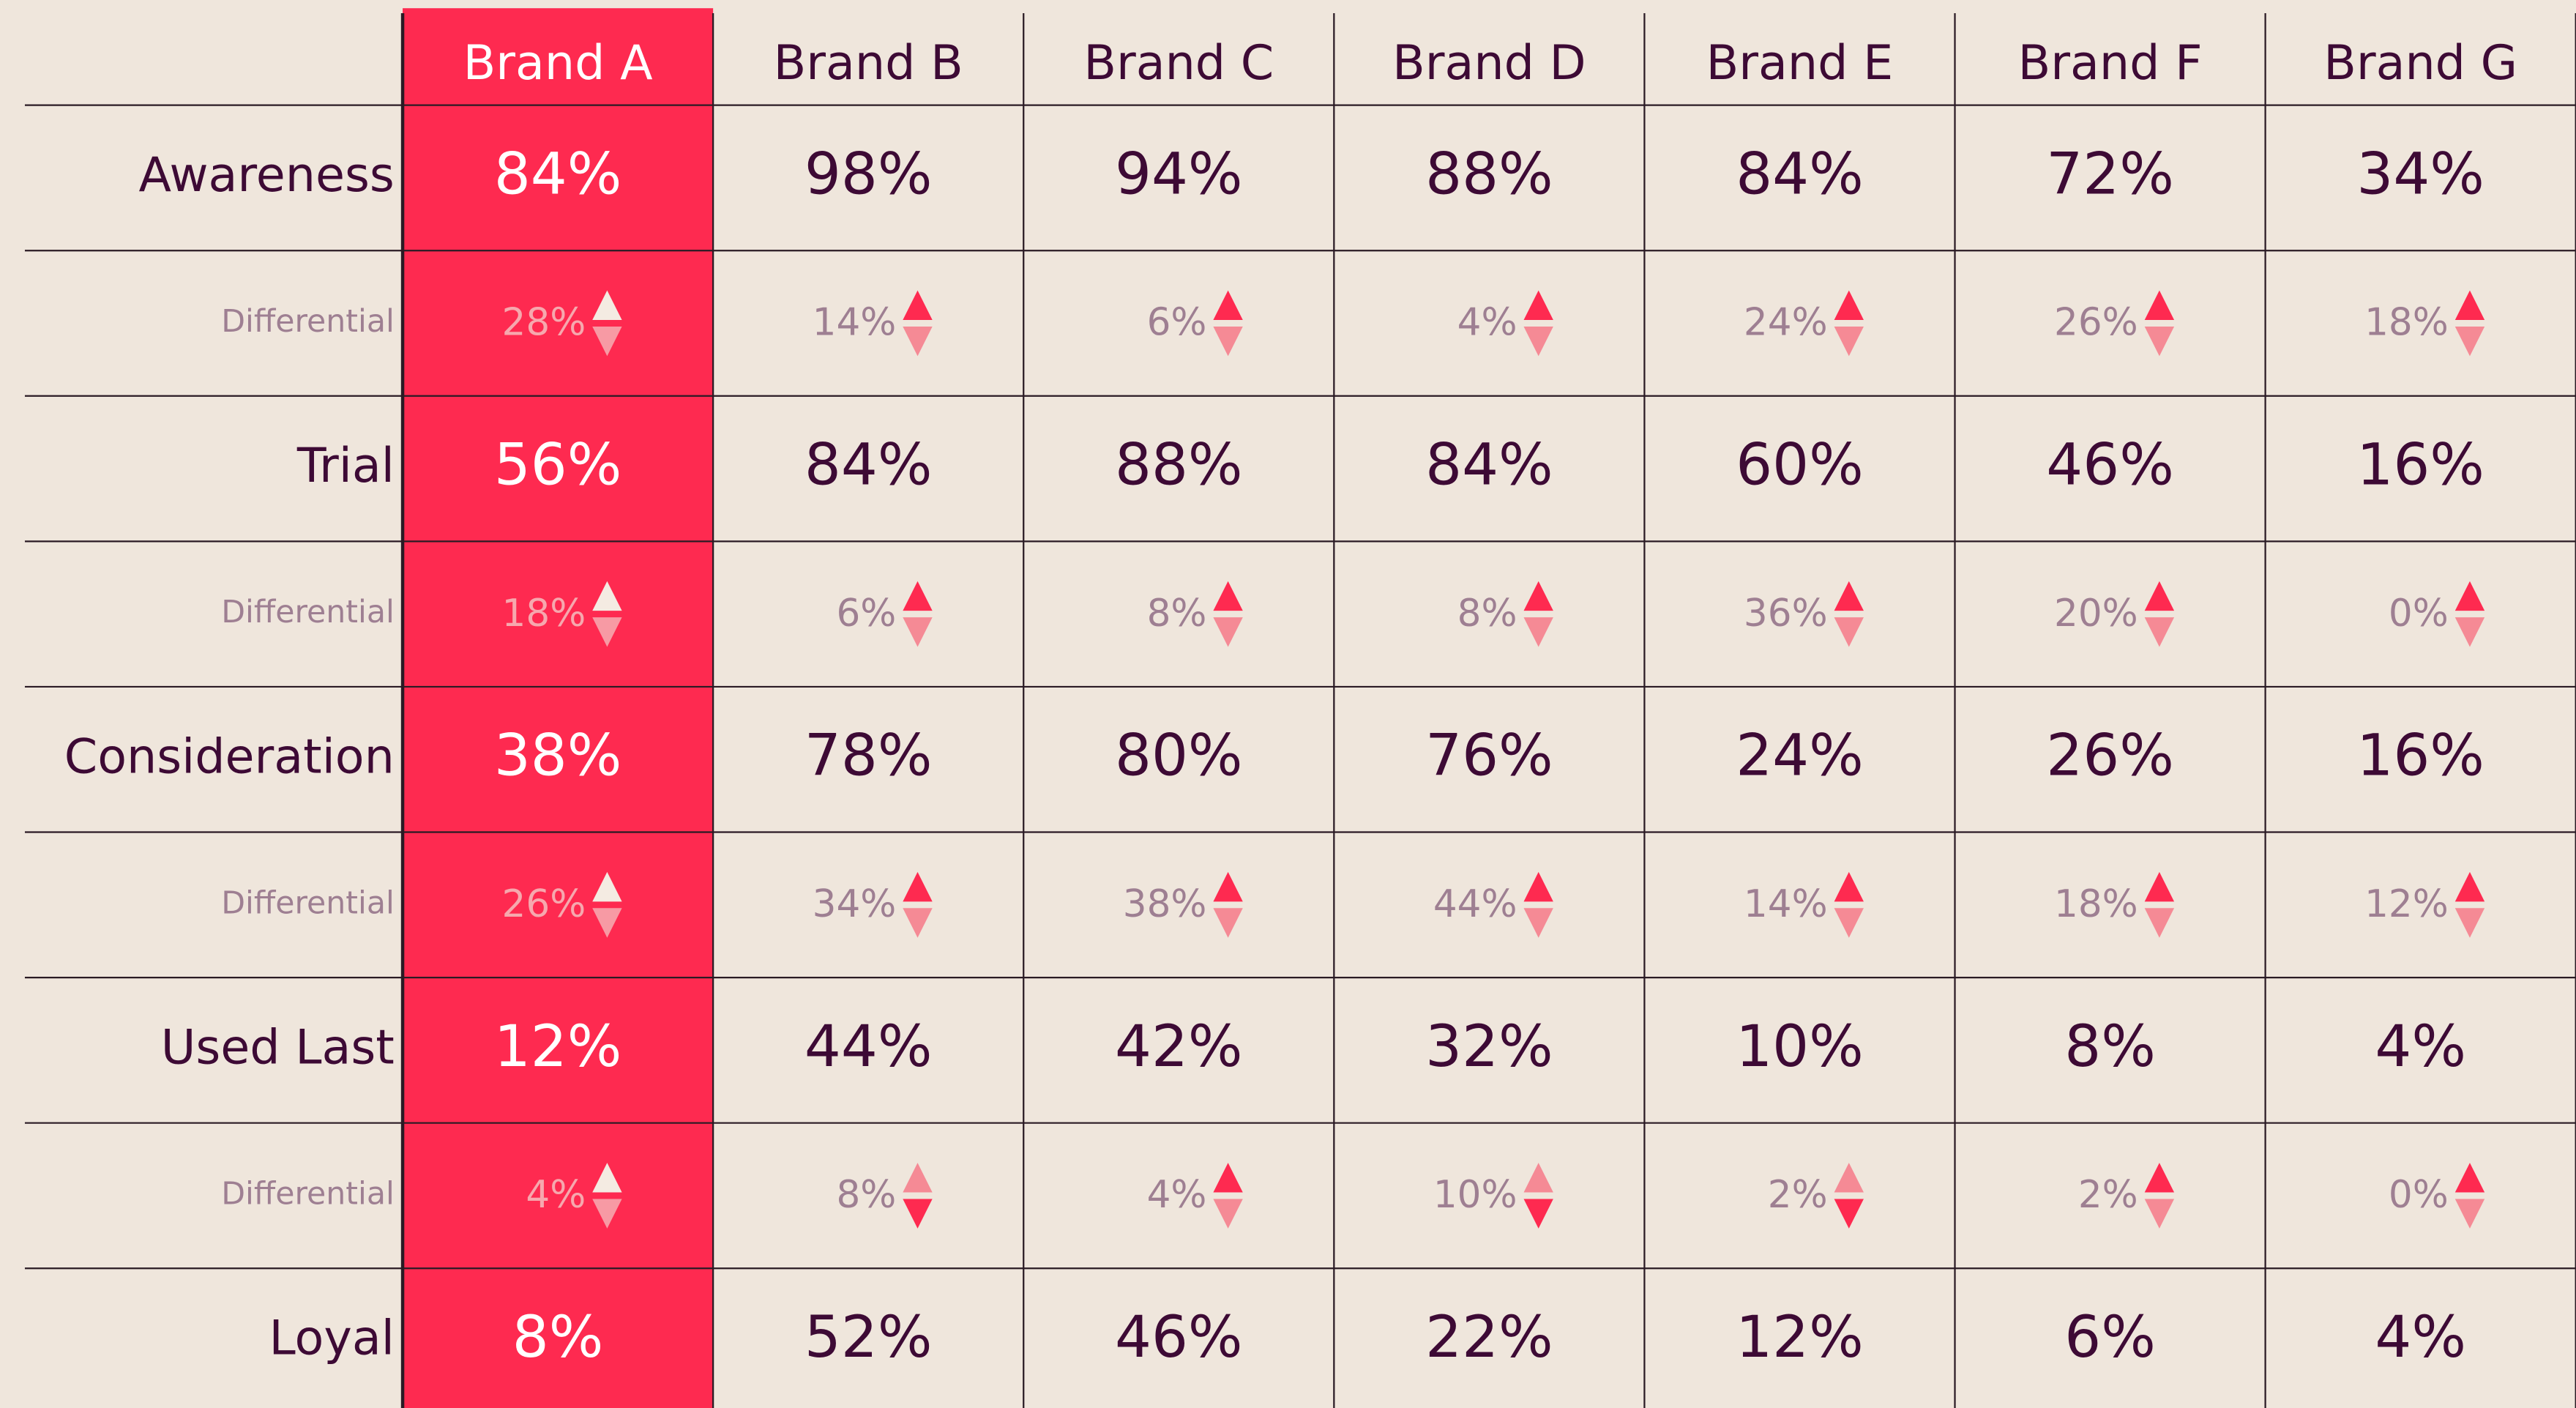  Describe the element at coordinates (2110, 63) in the screenshot. I see `column-header: Brand F` at that location.